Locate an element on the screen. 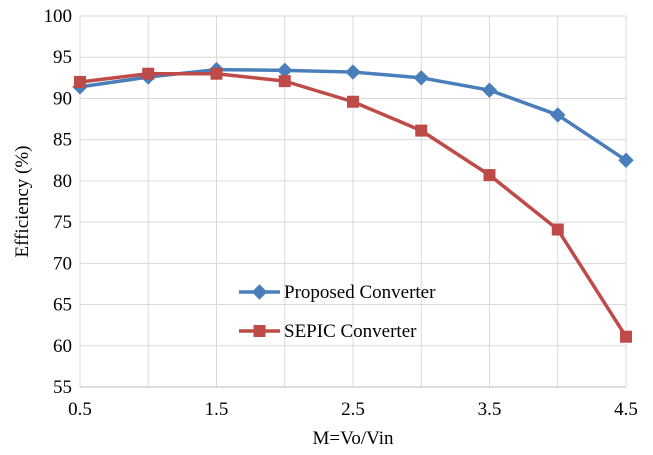  legend-marker-sepic-converter is located at coordinates (259, 331).